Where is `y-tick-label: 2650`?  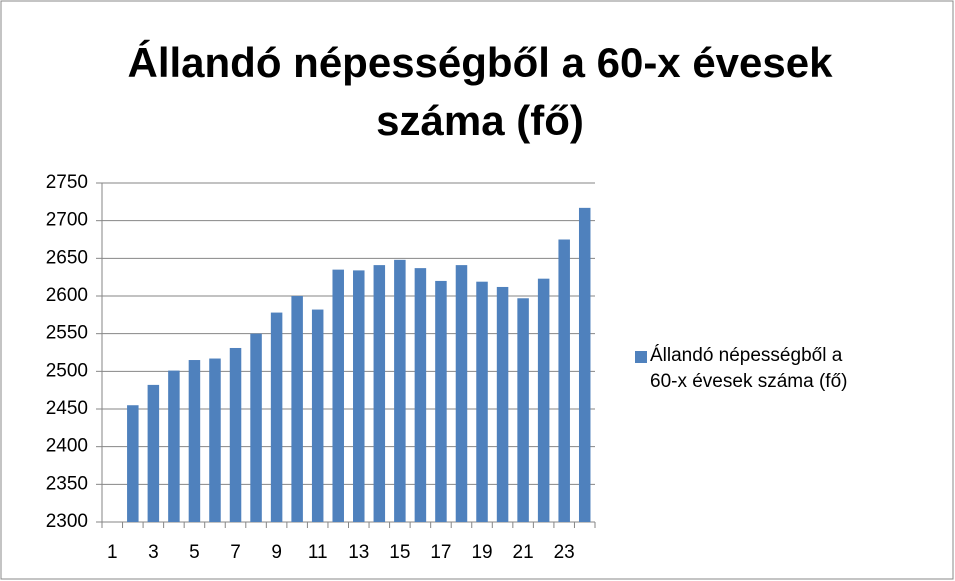 y-tick-label: 2650 is located at coordinates (67, 257).